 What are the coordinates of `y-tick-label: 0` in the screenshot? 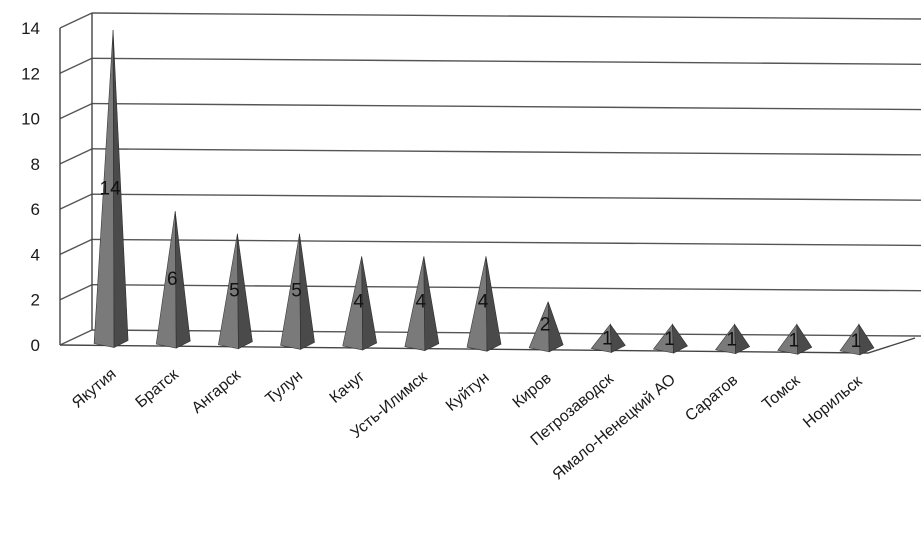 It's located at (35, 345).